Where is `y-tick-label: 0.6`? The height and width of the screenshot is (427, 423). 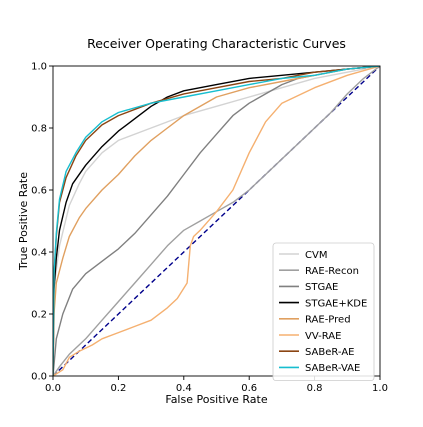
y-tick-label: 0.6 is located at coordinates (39, 191).